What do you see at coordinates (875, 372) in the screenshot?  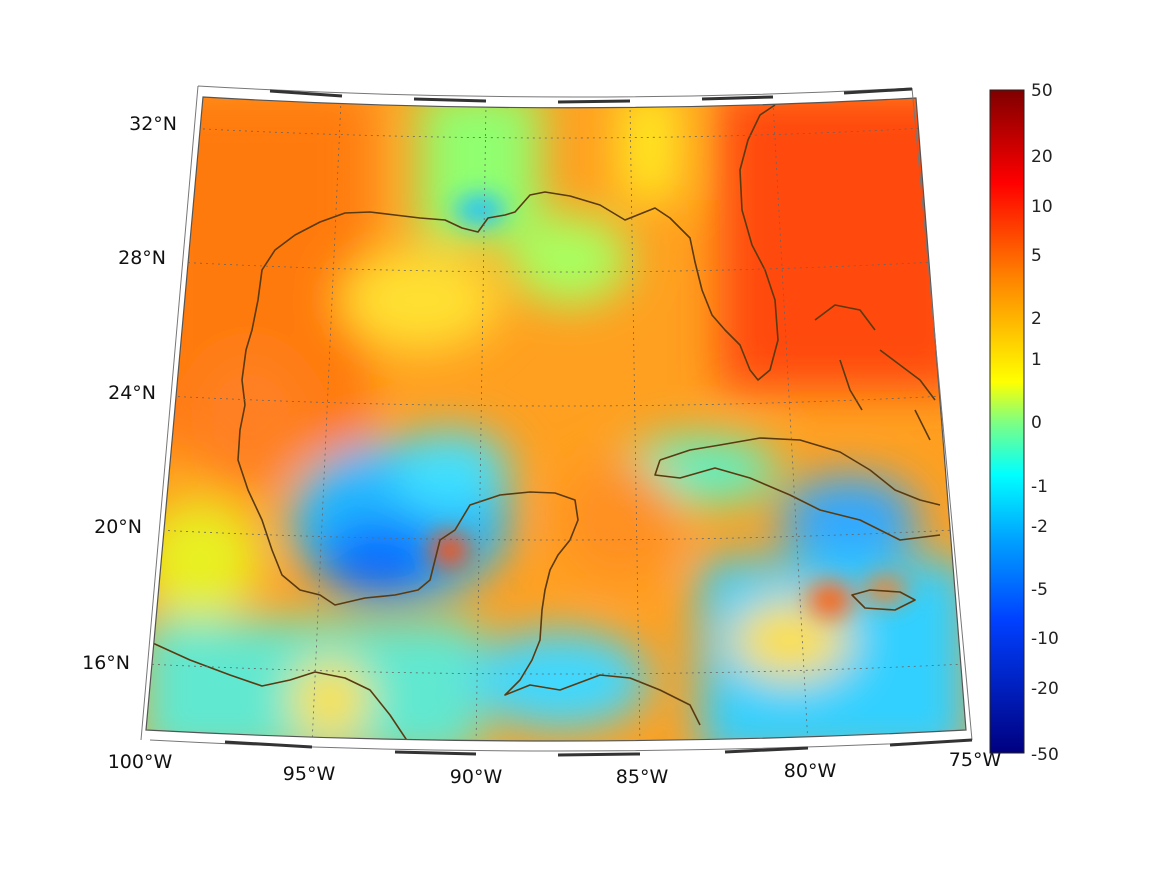 I see `coastline-bahamas` at bounding box center [875, 372].